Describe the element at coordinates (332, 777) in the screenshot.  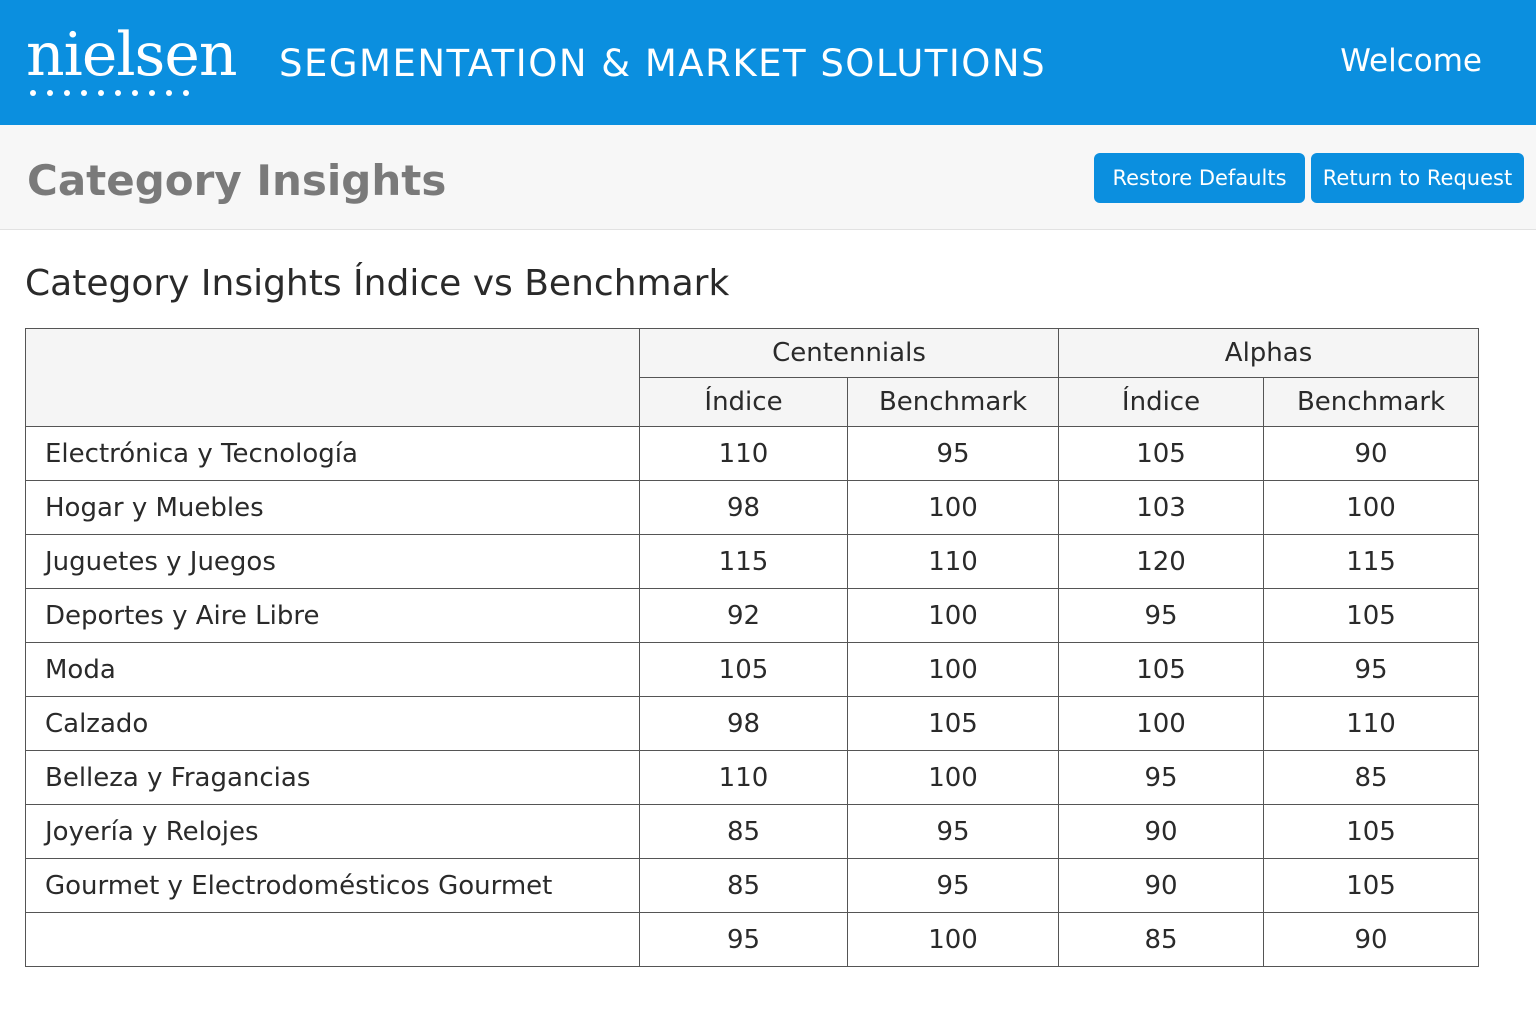
I see `category-cell: Belleza y Fragancias` at that location.